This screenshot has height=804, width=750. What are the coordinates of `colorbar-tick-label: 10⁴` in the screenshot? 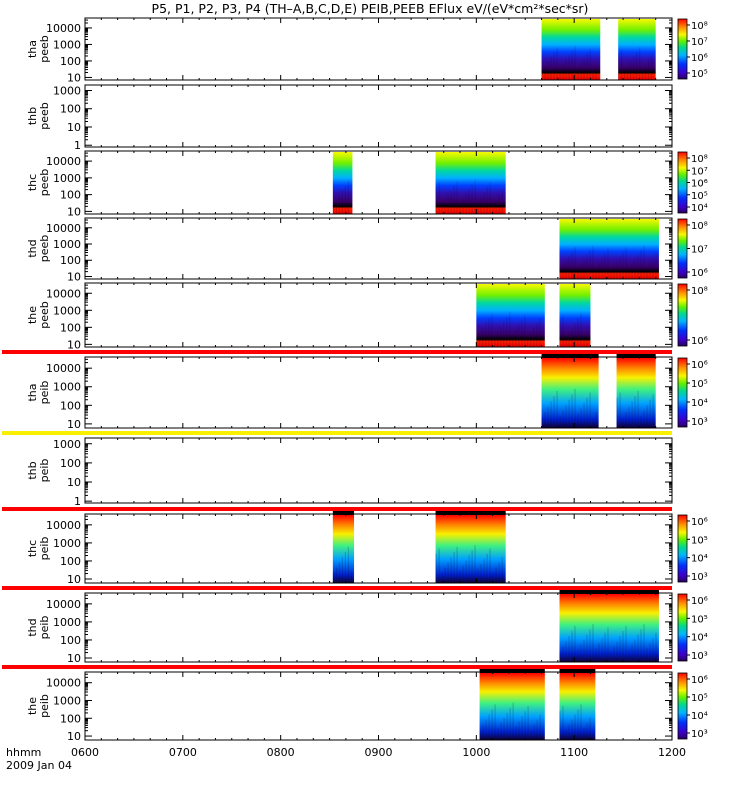 It's located at (699, 403).